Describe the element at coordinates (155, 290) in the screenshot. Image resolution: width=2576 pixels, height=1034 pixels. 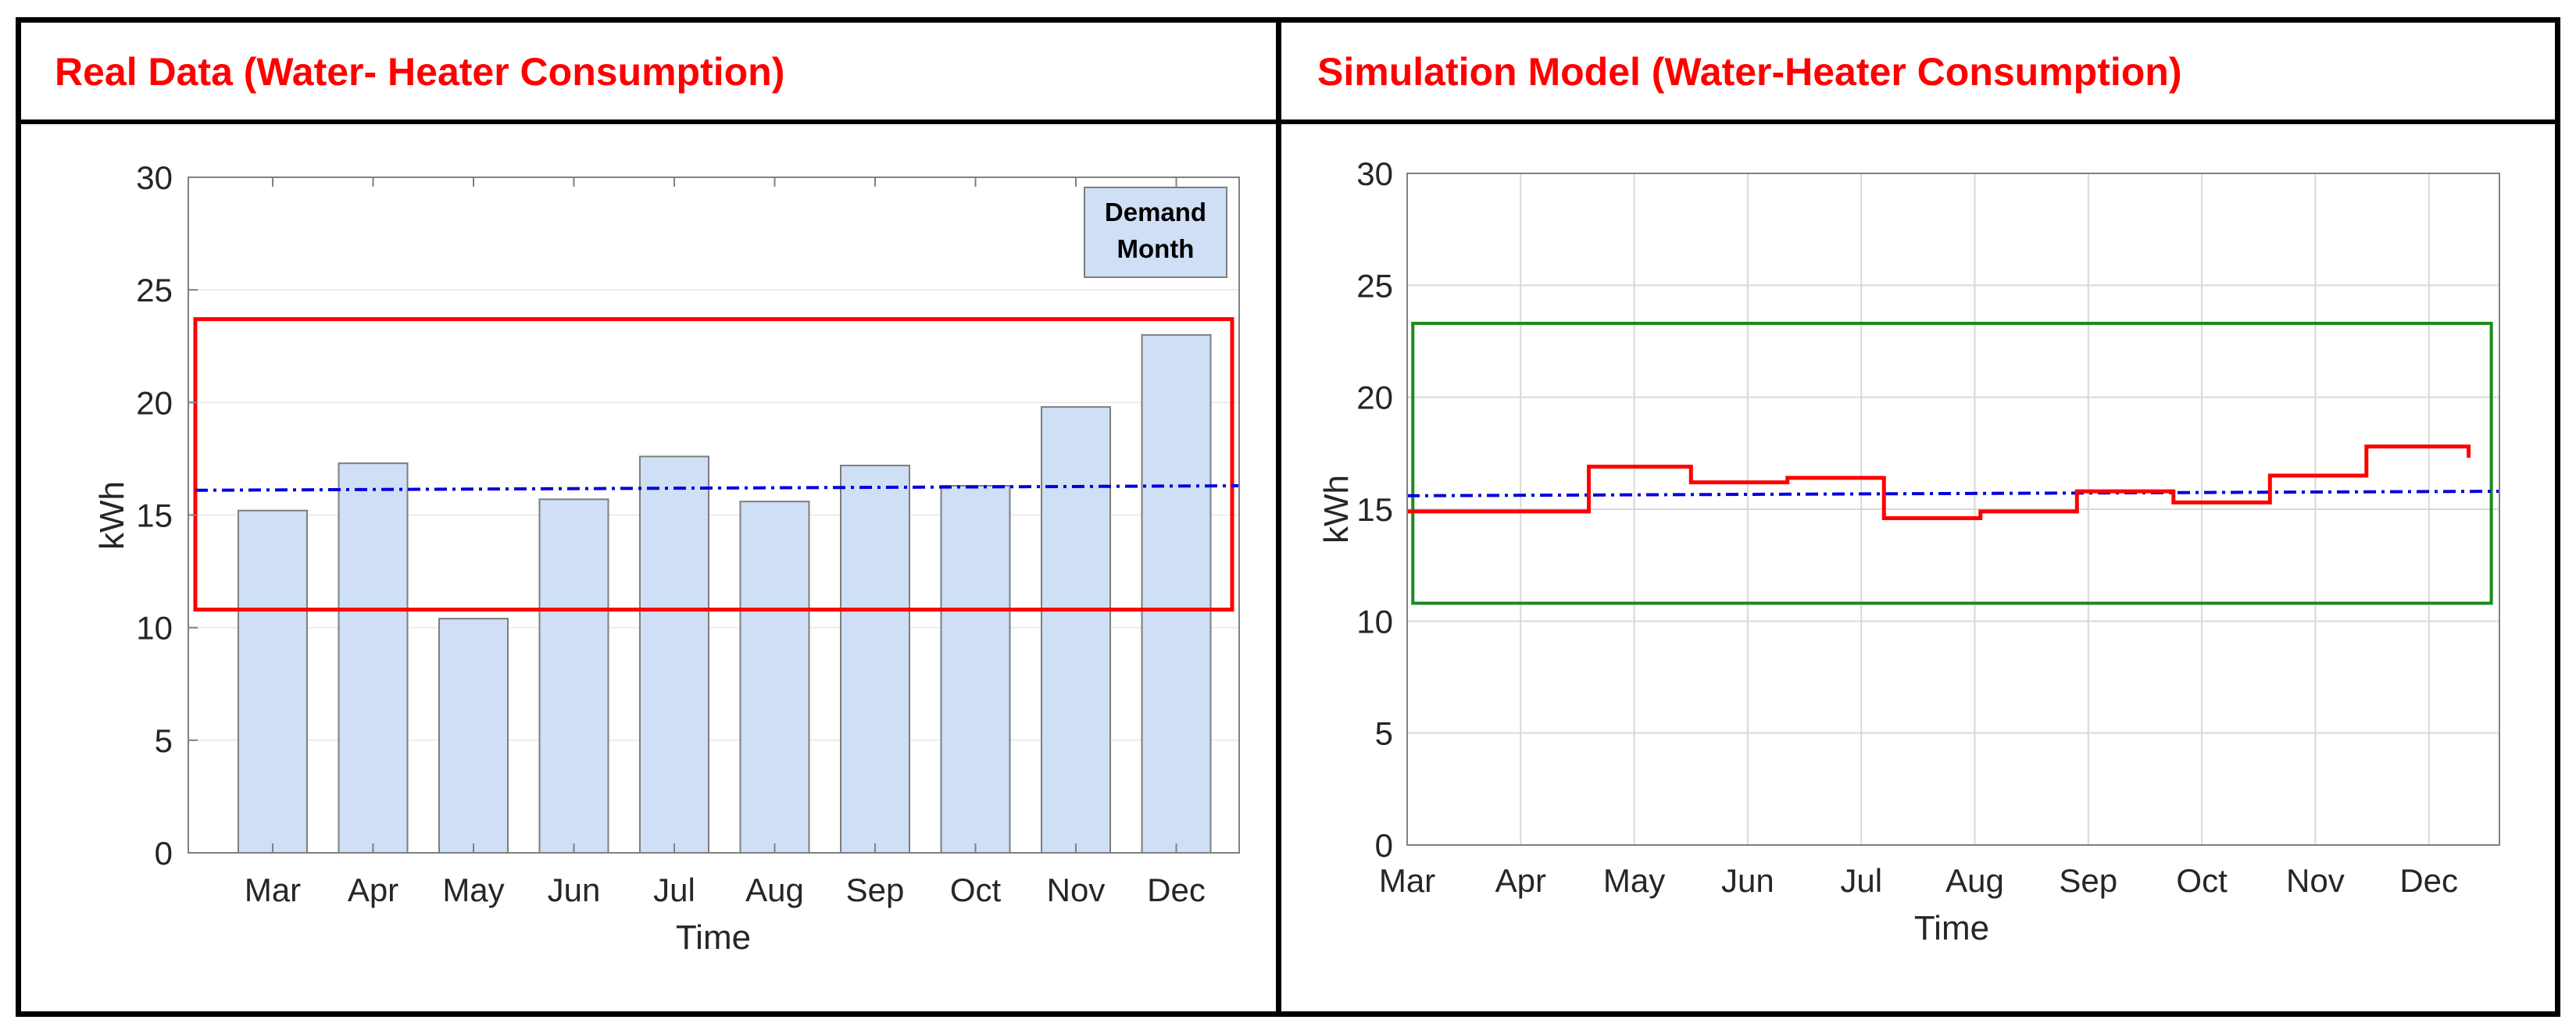
I see `left-y-tick-label: 25` at that location.